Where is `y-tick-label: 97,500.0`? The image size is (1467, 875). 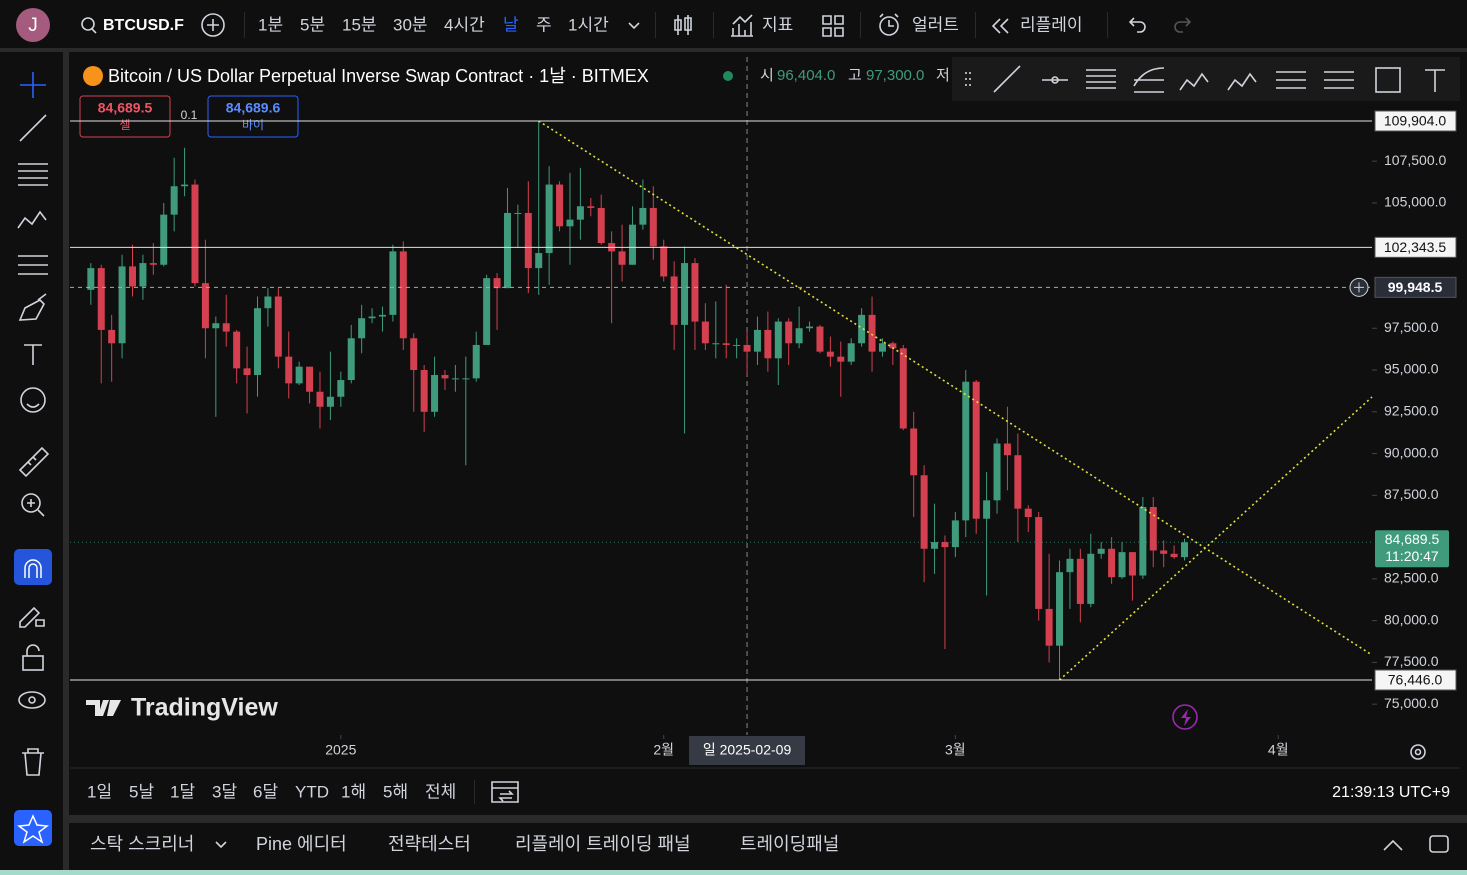
y-tick-label: 97,500.0 is located at coordinates (1411, 327).